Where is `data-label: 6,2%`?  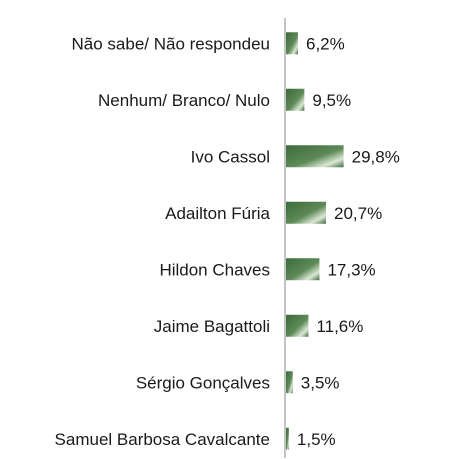
data-label: 6,2% is located at coordinates (325, 43).